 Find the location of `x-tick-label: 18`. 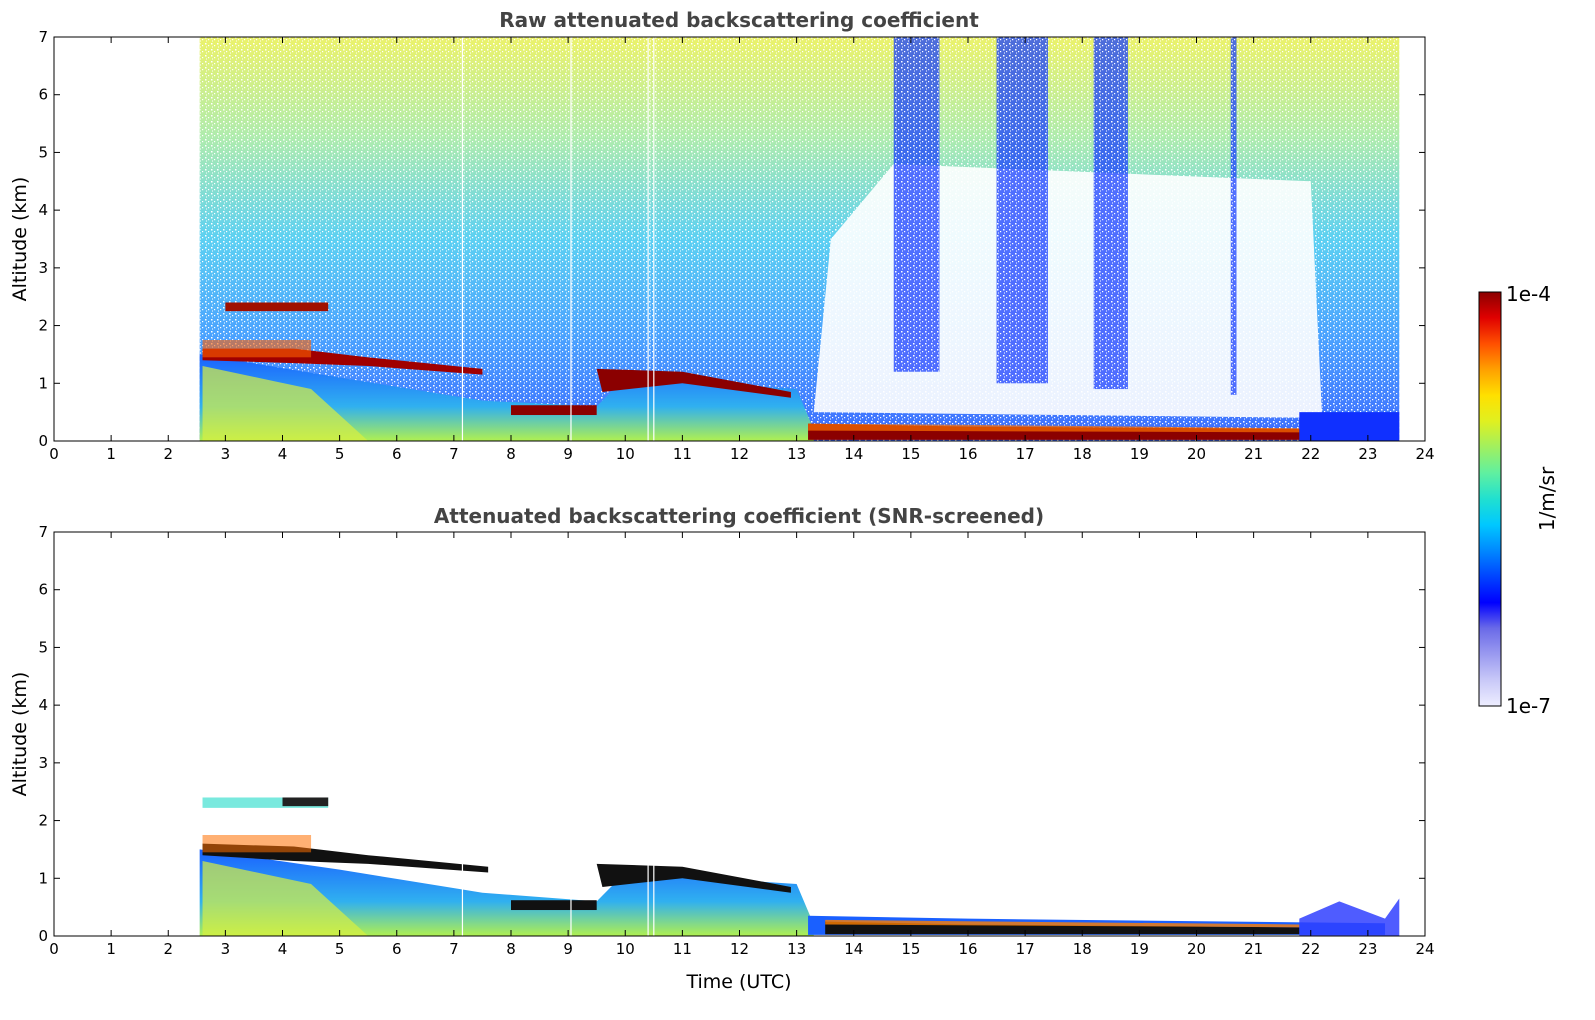

x-tick-label: 18 is located at coordinates (1082, 949).